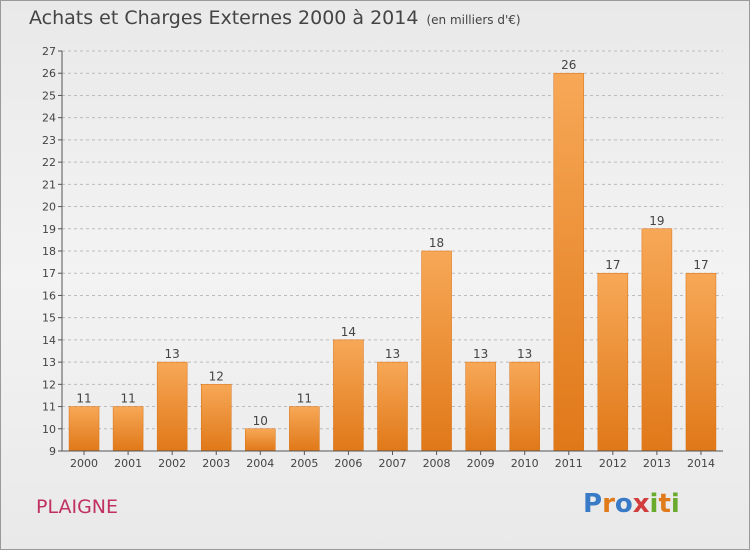  Describe the element at coordinates (52, 451) in the screenshot. I see `y-tick-label: 9` at that location.